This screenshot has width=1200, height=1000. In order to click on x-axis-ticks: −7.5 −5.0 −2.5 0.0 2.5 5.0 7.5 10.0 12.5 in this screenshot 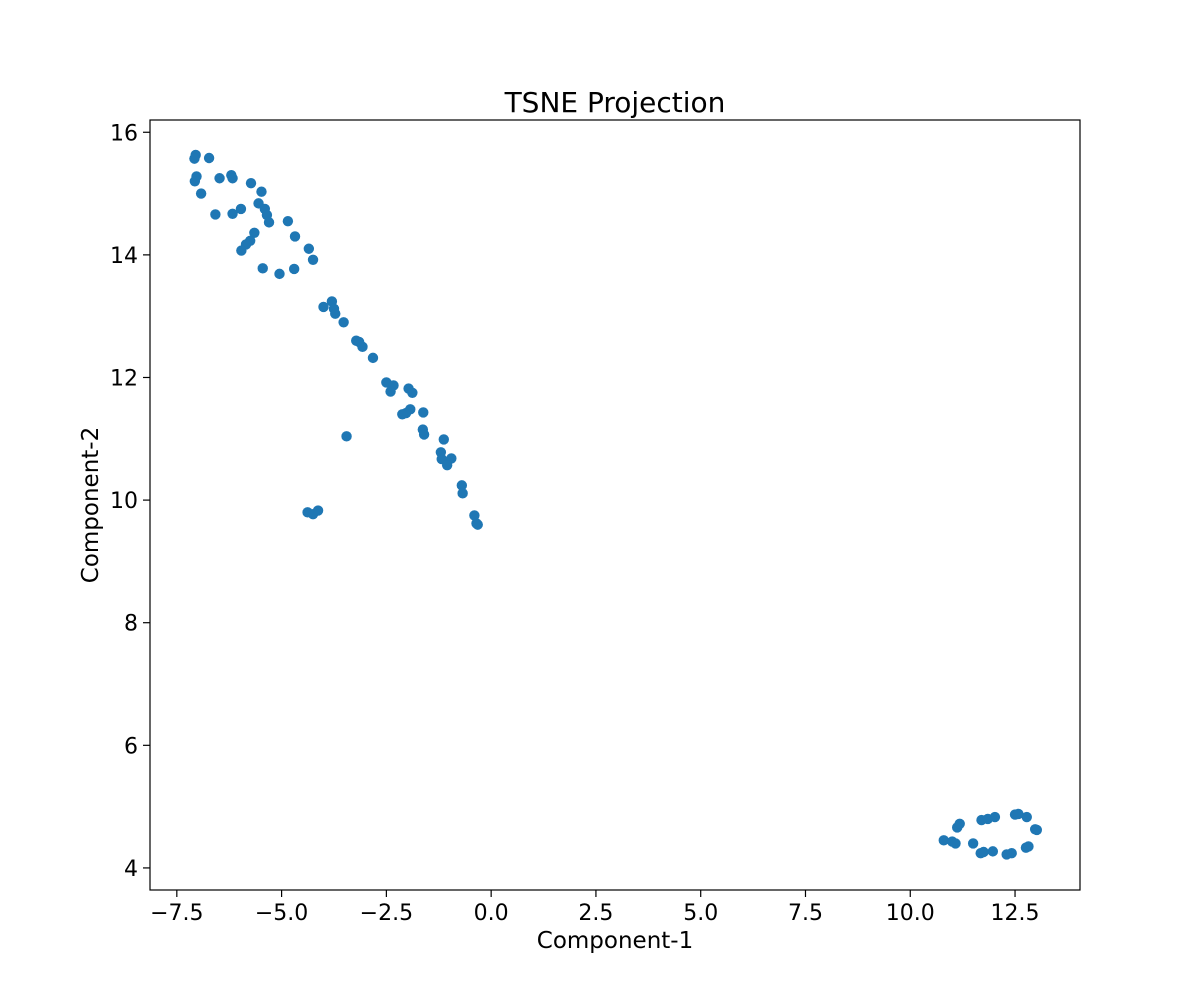, I will do `click(595, 908)`.